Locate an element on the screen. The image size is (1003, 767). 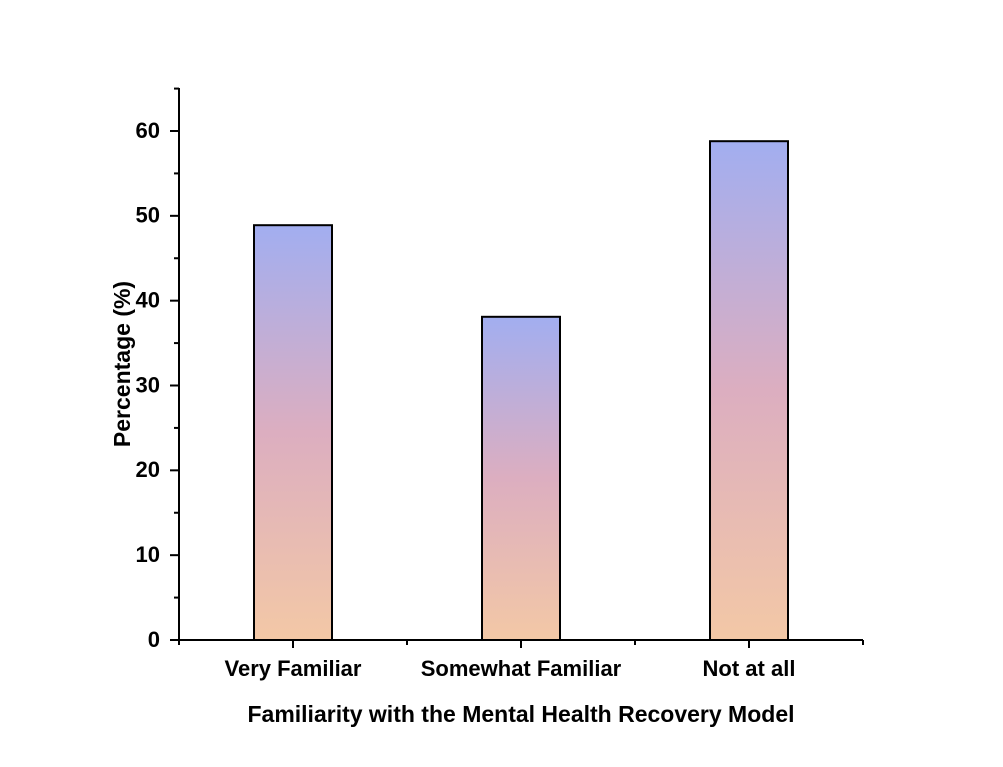
bar-not-at-all is located at coordinates (749, 390).